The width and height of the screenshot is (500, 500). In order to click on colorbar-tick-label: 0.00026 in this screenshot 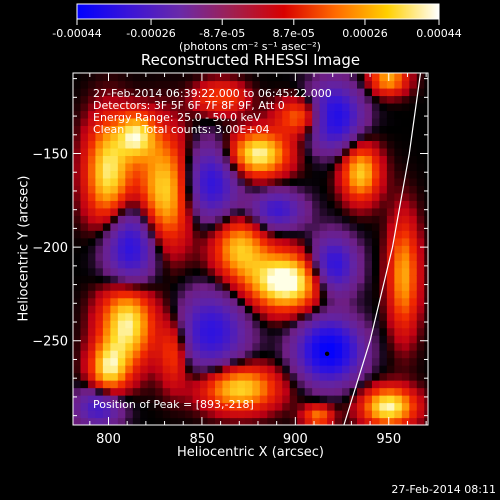, I will do `click(365, 33)`.